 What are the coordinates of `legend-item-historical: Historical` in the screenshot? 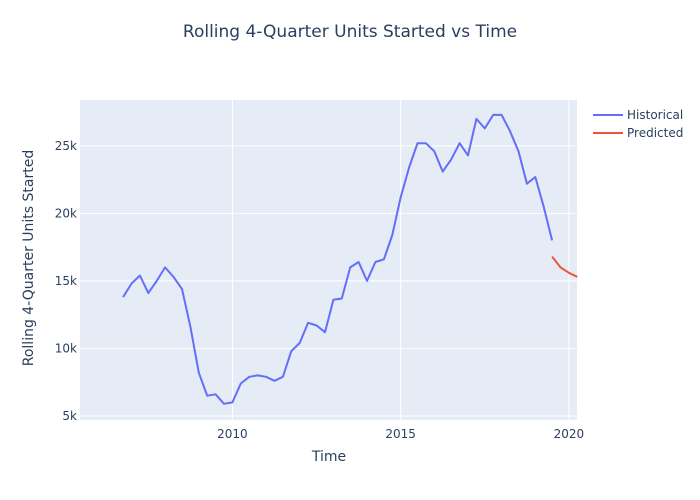 It's located at (638, 115).